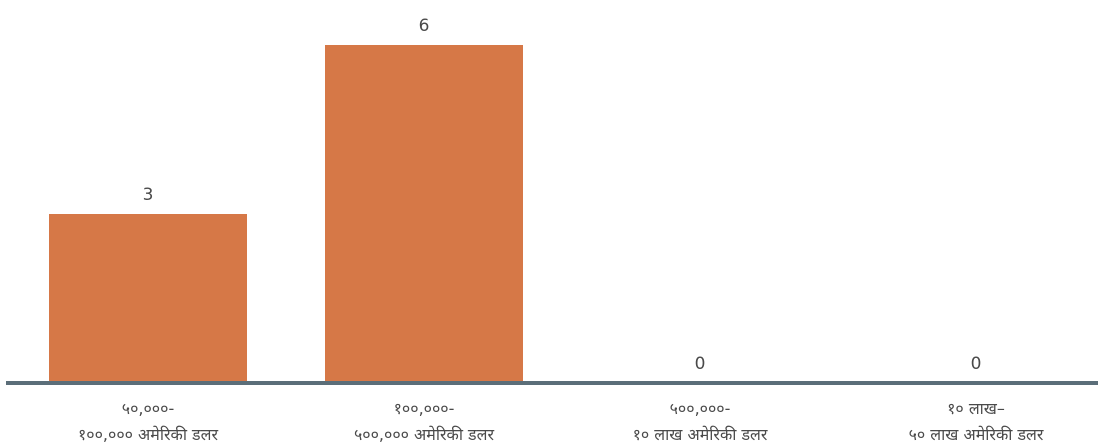  Describe the element at coordinates (148, 408) in the screenshot. I see `x-tick-label-line: ५०,०००-` at that location.